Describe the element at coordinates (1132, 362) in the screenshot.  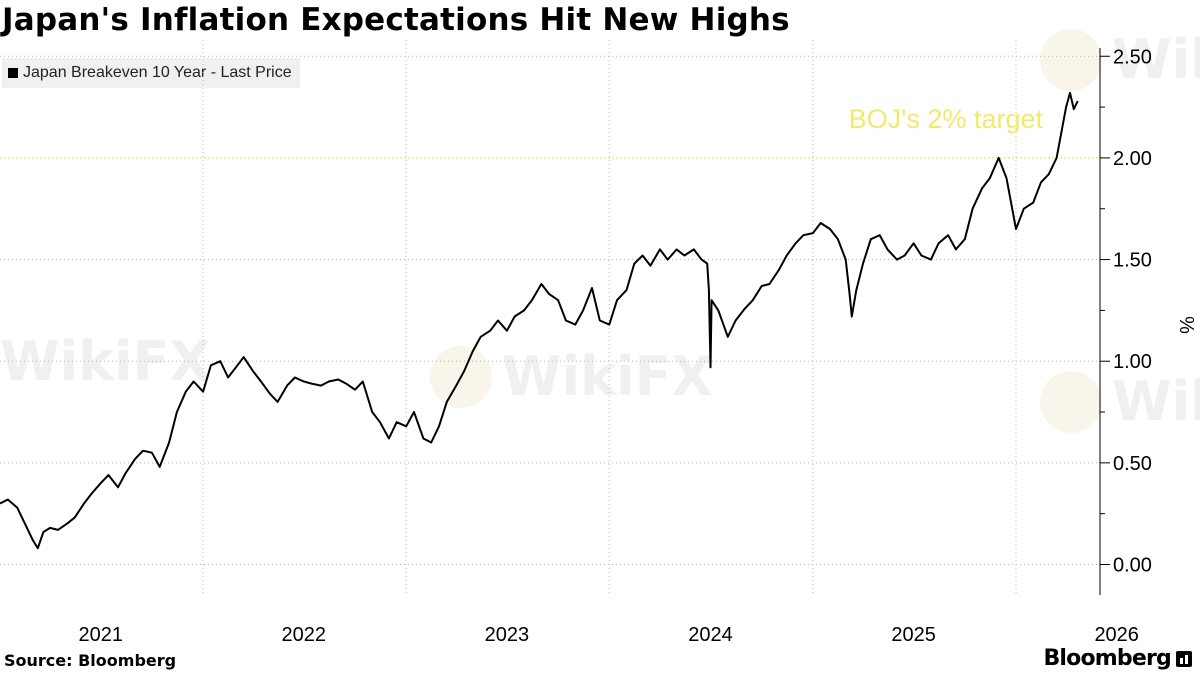
I see `y-tick-label: 1.00` at that location.